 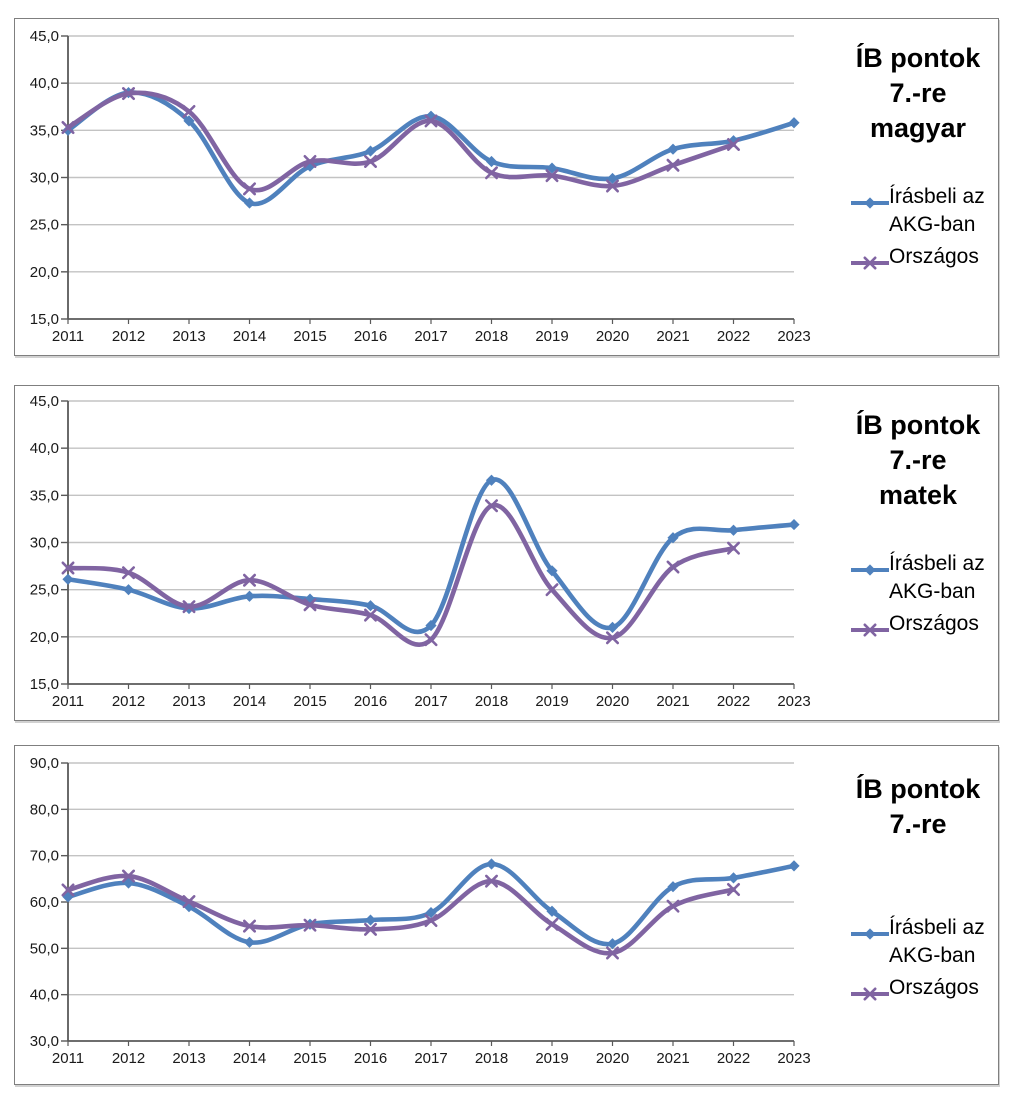 What do you see at coordinates (128, 336) in the screenshot?
I see `x-tick-label: 2012` at bounding box center [128, 336].